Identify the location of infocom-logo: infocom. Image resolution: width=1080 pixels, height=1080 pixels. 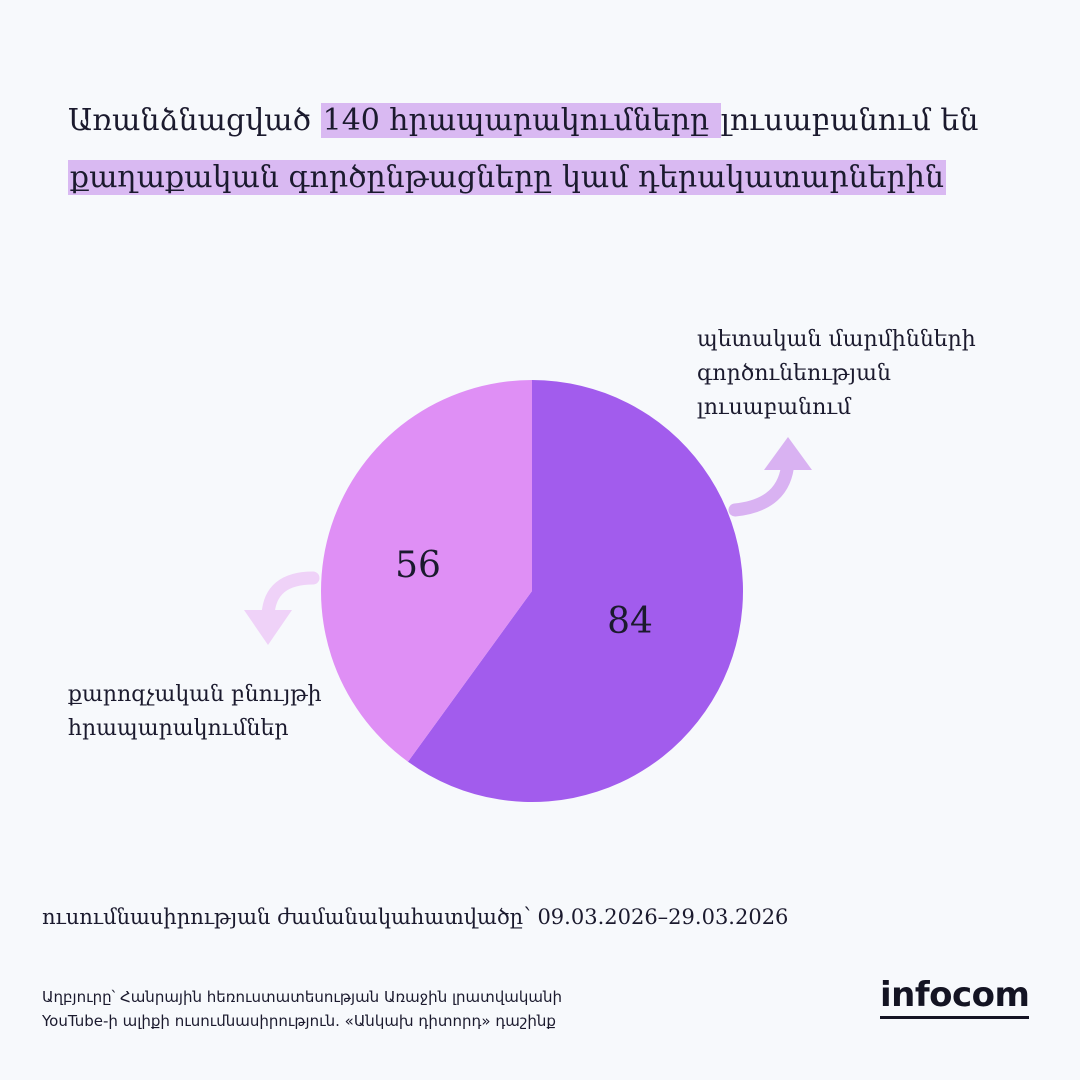
(955, 997).